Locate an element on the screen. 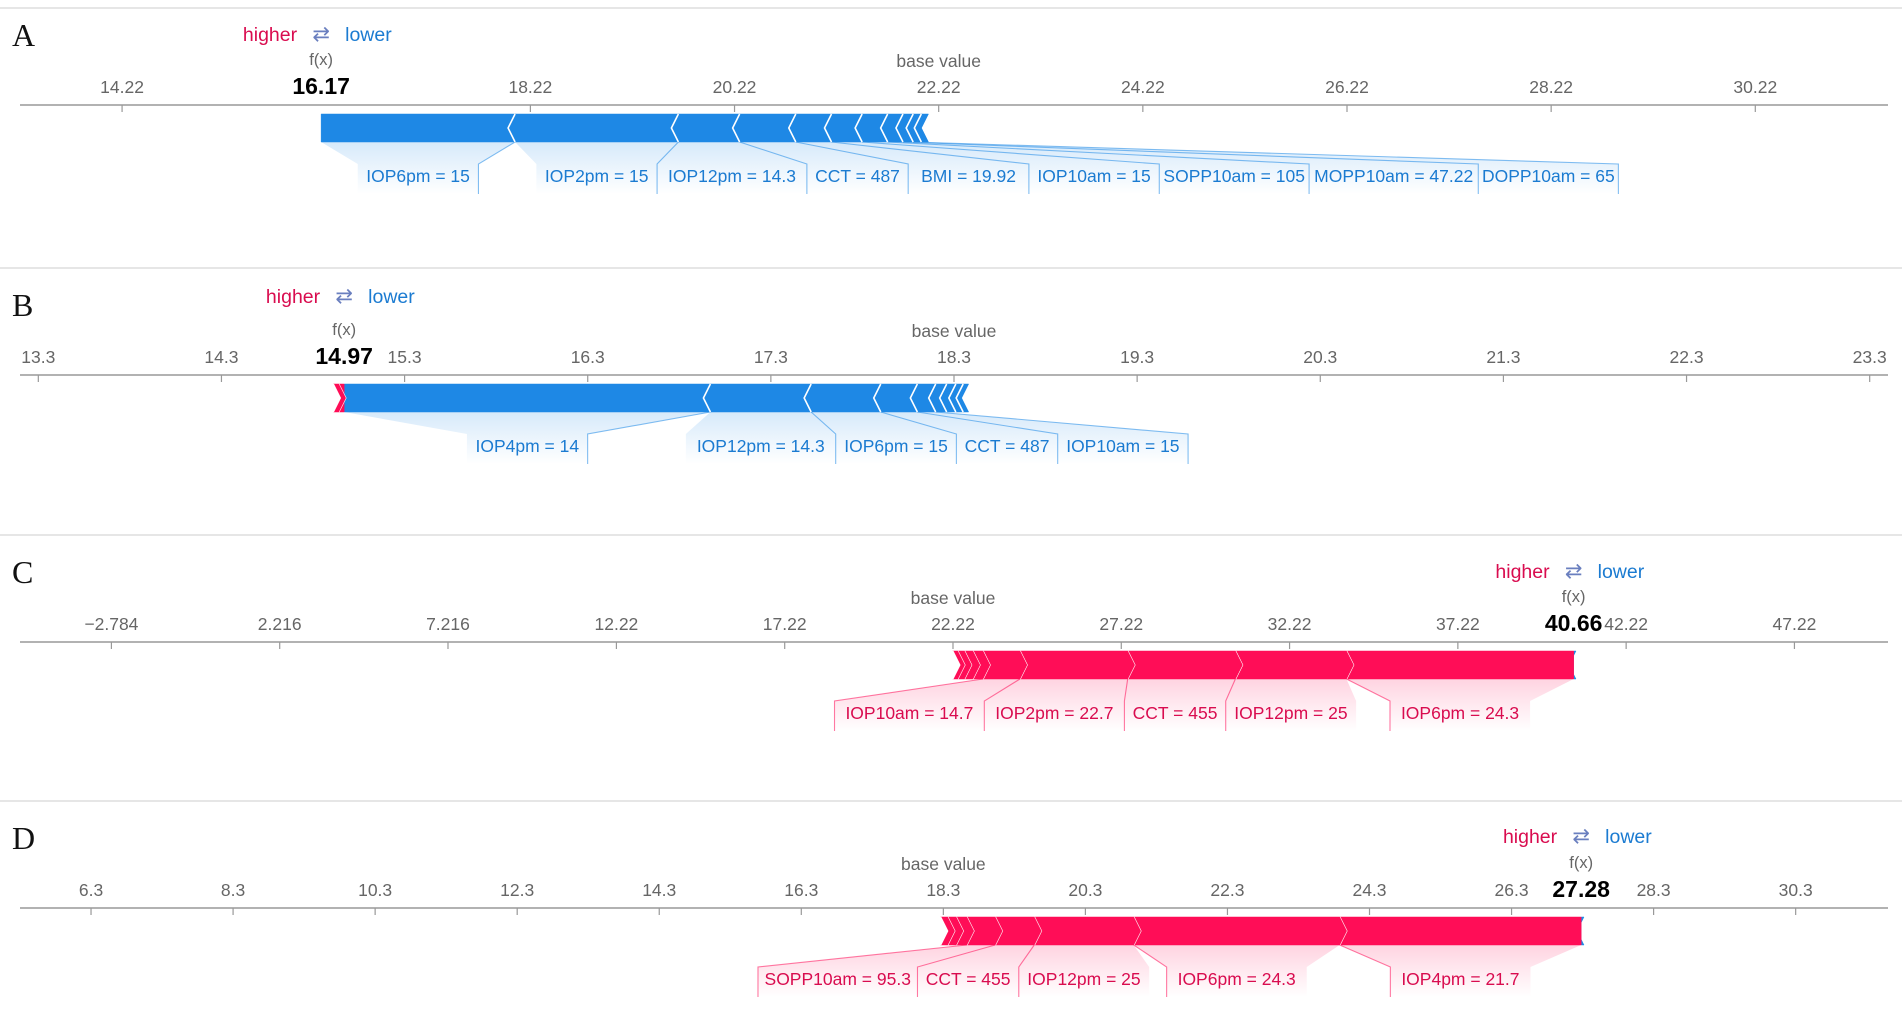 This screenshot has height=1016, width=1902. x-tick-label: 20.3 is located at coordinates (1320, 357).